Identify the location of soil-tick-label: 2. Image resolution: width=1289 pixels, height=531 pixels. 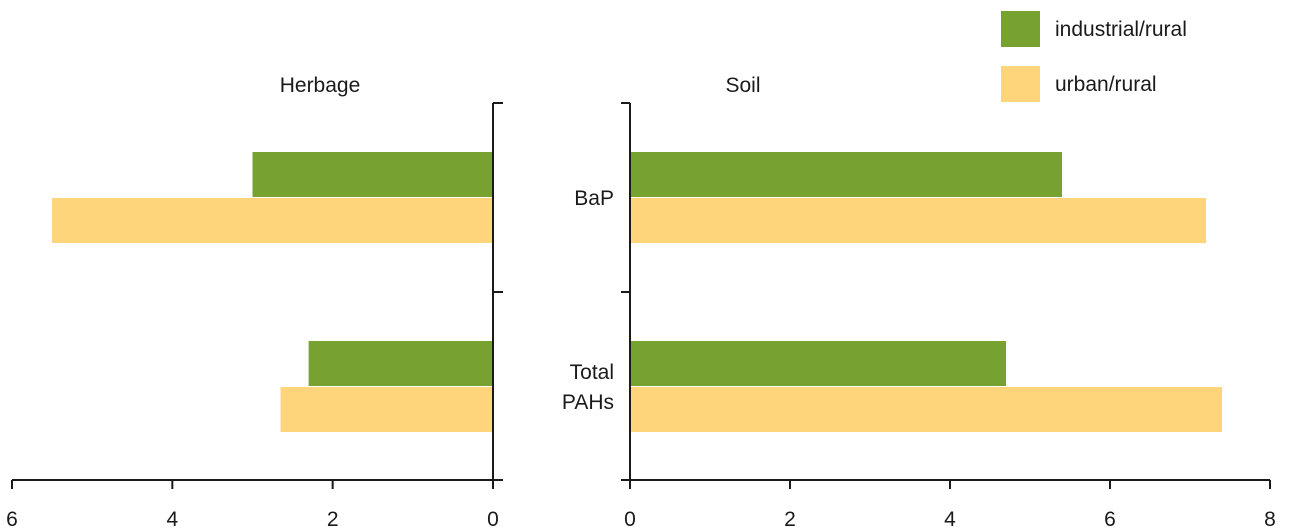
(790, 519).